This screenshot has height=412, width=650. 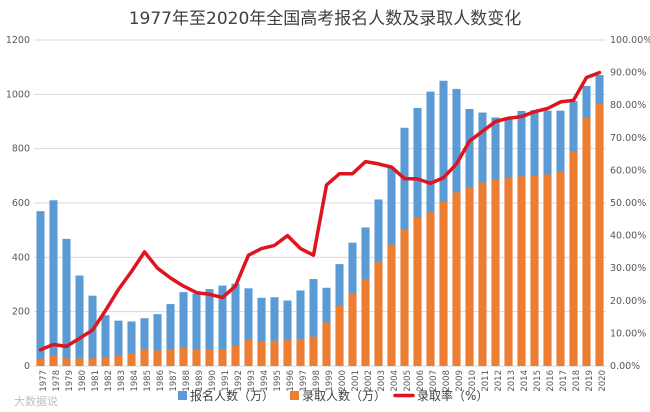 I want to click on x-tick-label: 2012, so click(x=499, y=381).